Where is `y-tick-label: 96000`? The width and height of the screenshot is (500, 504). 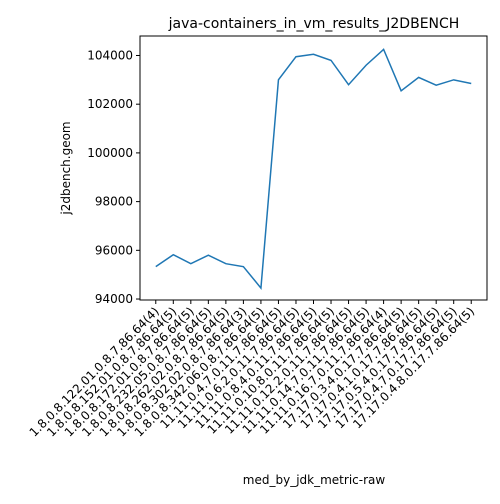 y-tick-label: 96000 is located at coordinates (114, 250).